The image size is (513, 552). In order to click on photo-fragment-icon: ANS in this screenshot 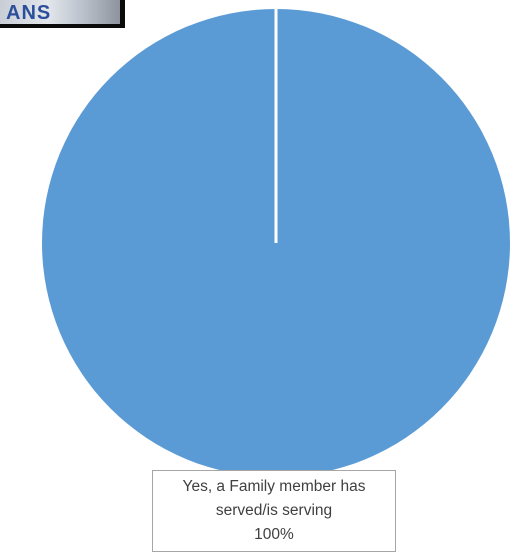, I will do `click(60, 12)`.